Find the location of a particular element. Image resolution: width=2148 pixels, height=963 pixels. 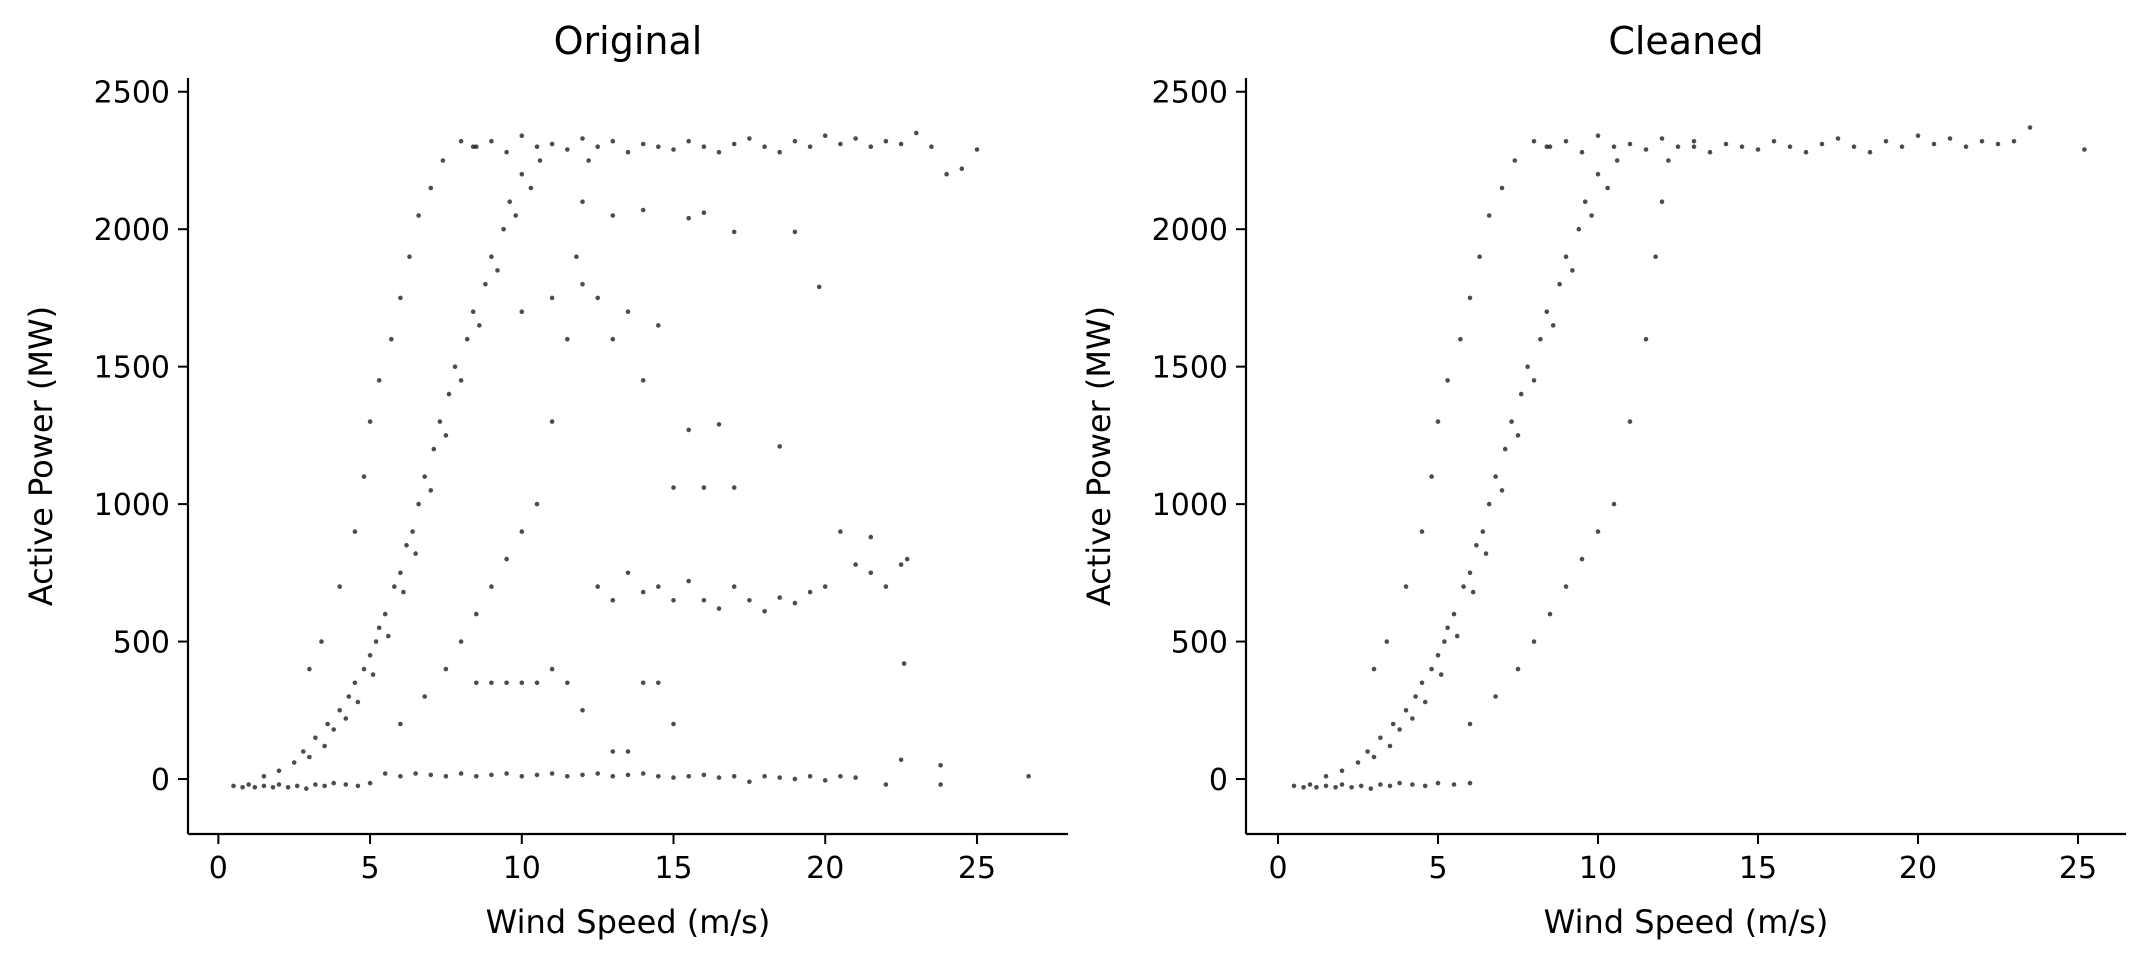

x-tick-label: 15 is located at coordinates (673, 868).